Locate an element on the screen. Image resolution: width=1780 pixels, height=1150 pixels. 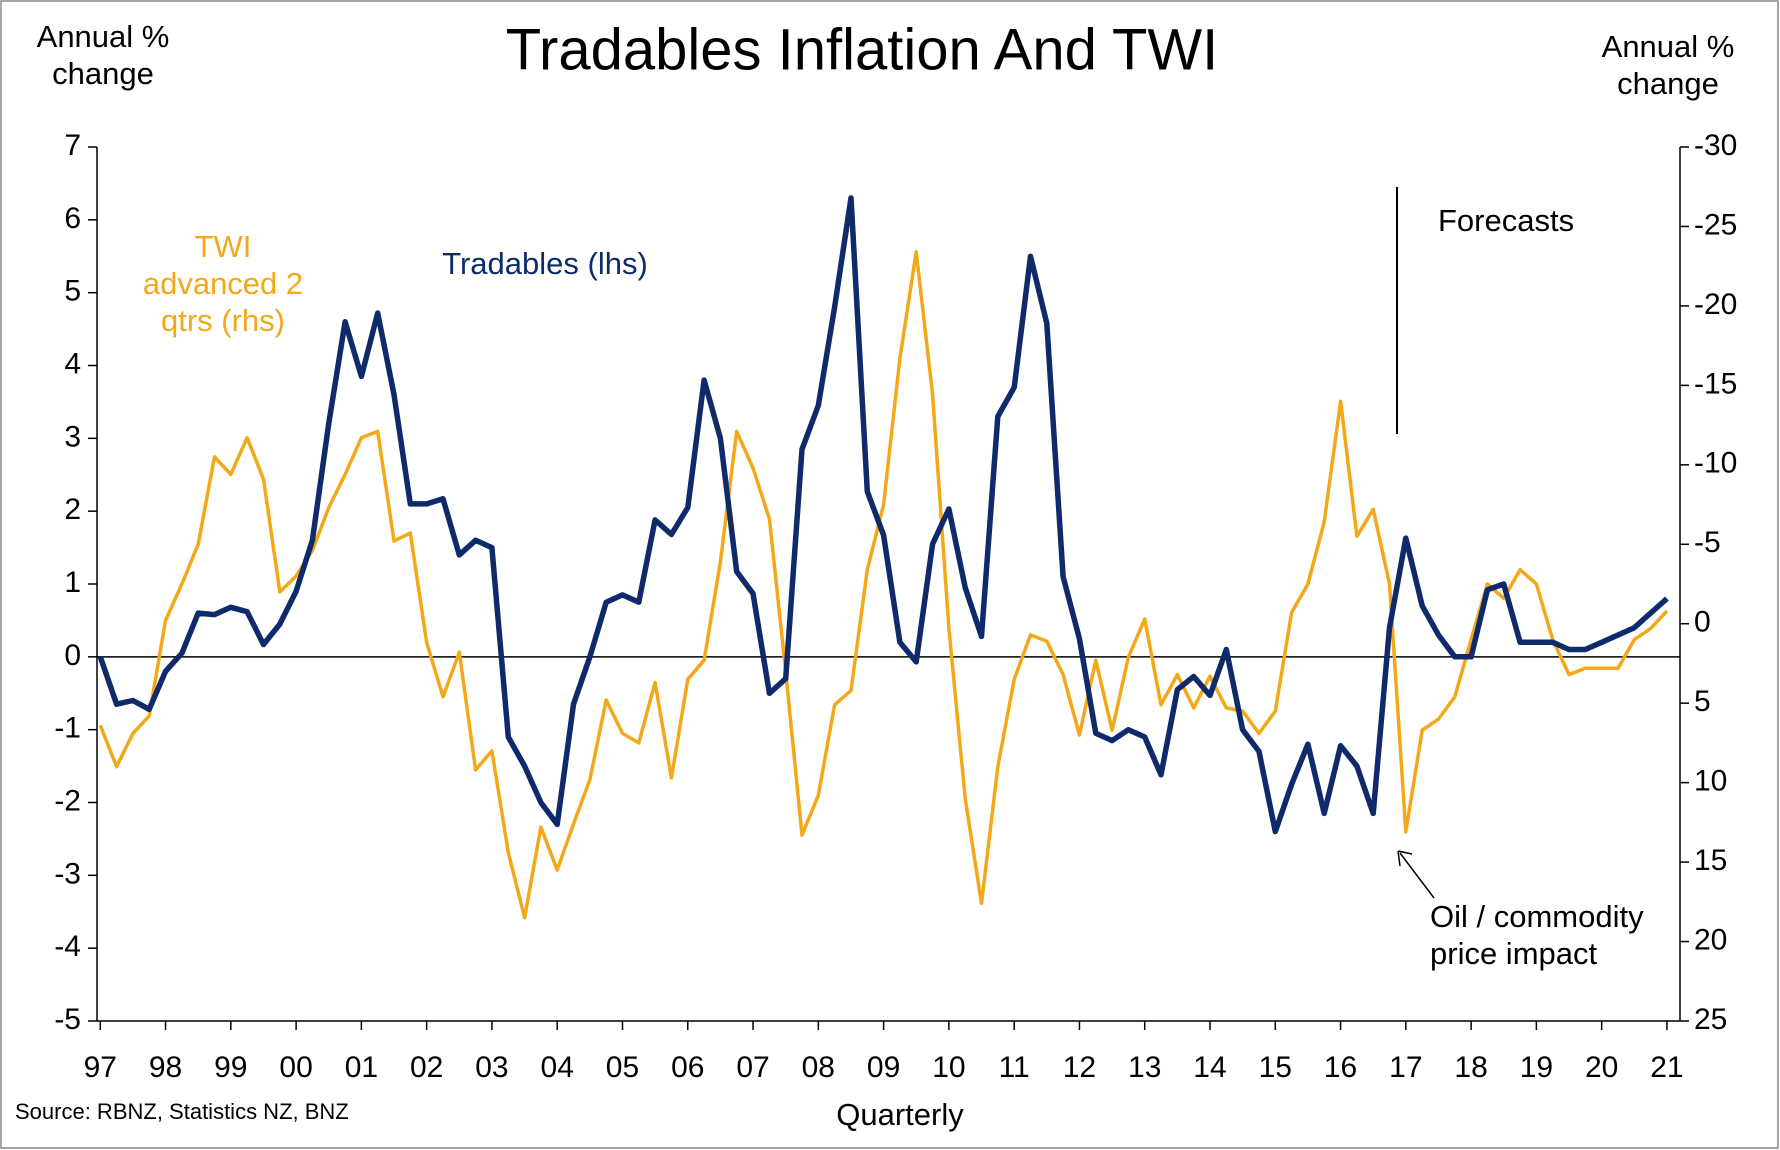
y-tick-label: 2 is located at coordinates (72, 509).